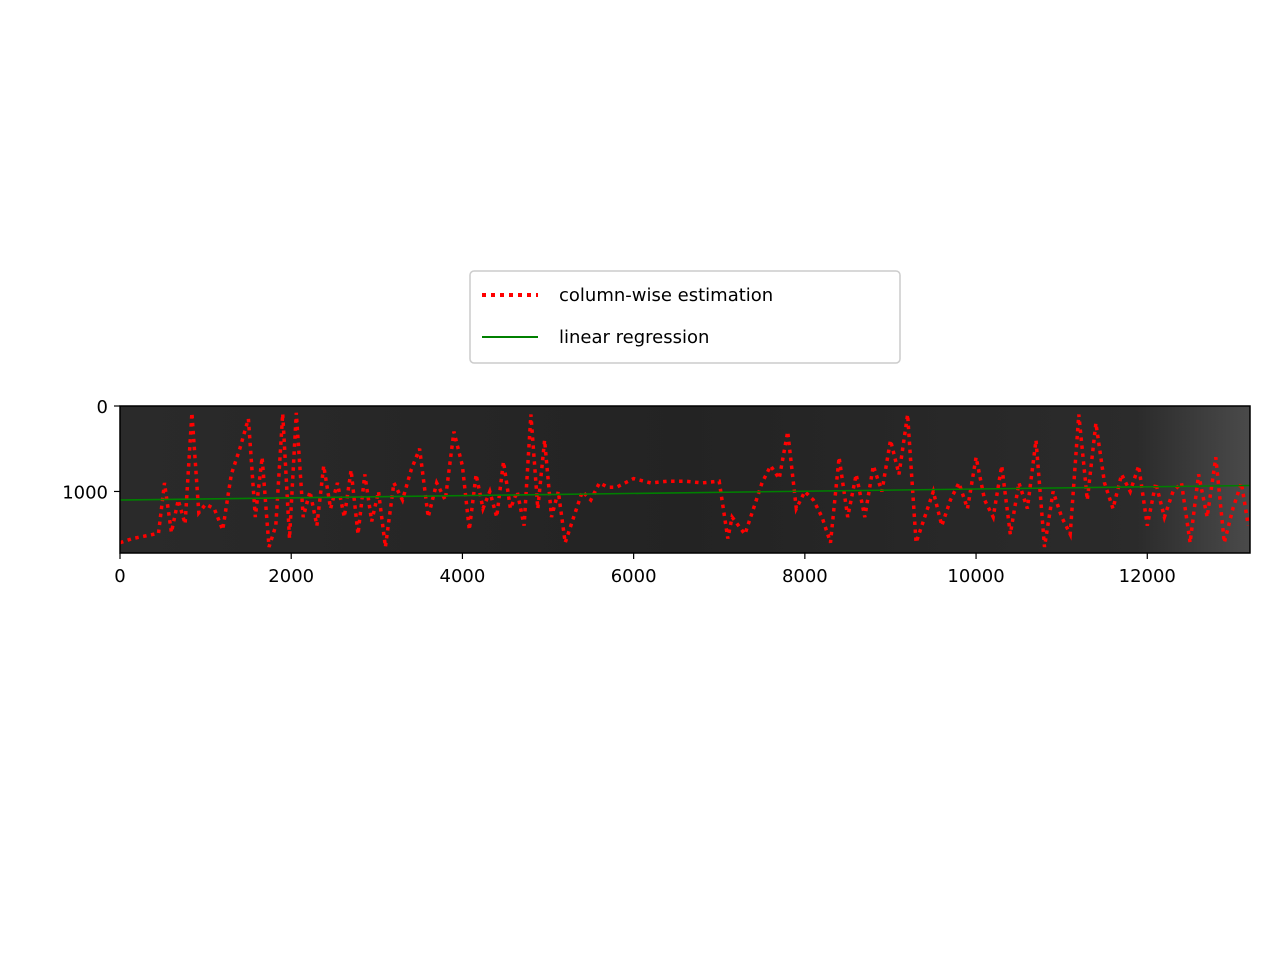  Describe the element at coordinates (119, 576) in the screenshot. I see `x-tick-label: 0` at that location.